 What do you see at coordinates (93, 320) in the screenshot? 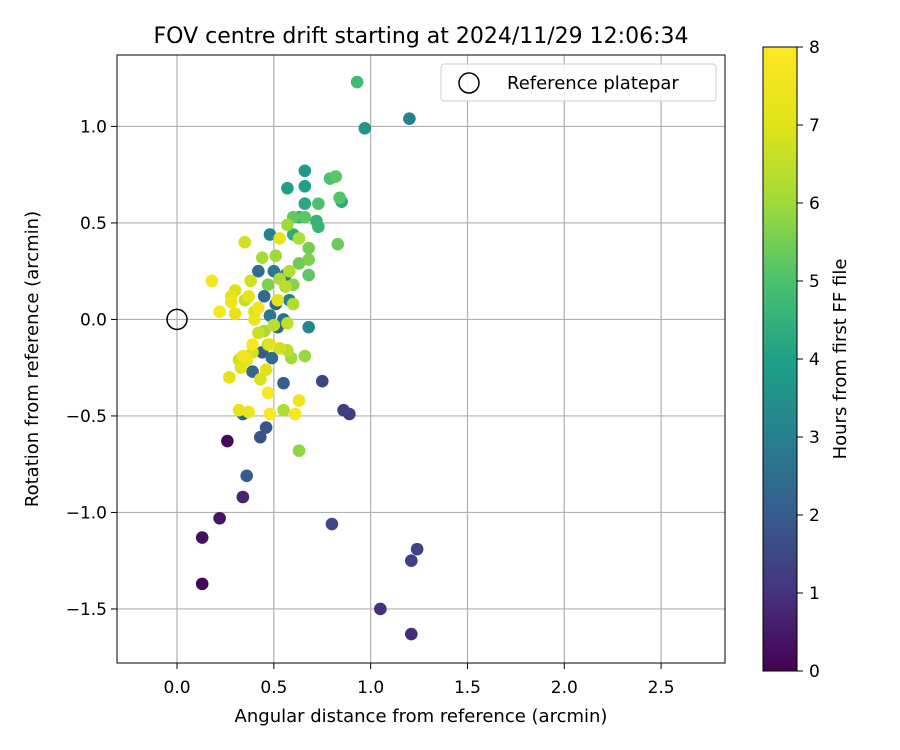
I see `y-tick-label: 0.0` at bounding box center [93, 320].